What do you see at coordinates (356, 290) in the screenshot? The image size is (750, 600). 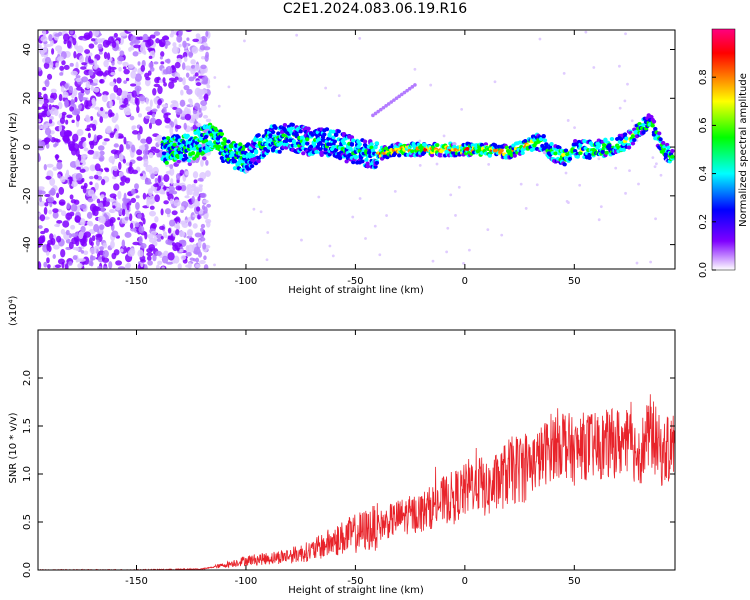 I see `spectrogram-x-label: Height of straight line (km)` at bounding box center [356, 290].